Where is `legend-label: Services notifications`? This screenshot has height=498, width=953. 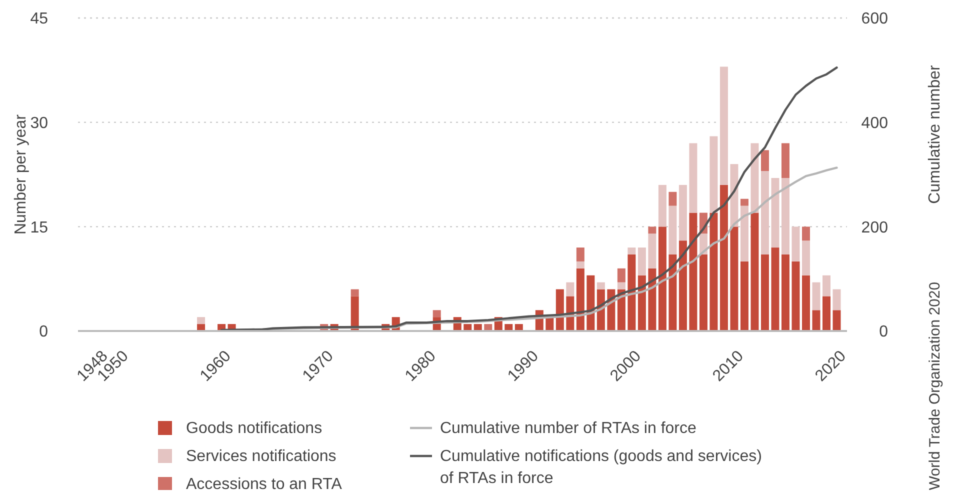 legend-label: Services notifications is located at coordinates (261, 456).